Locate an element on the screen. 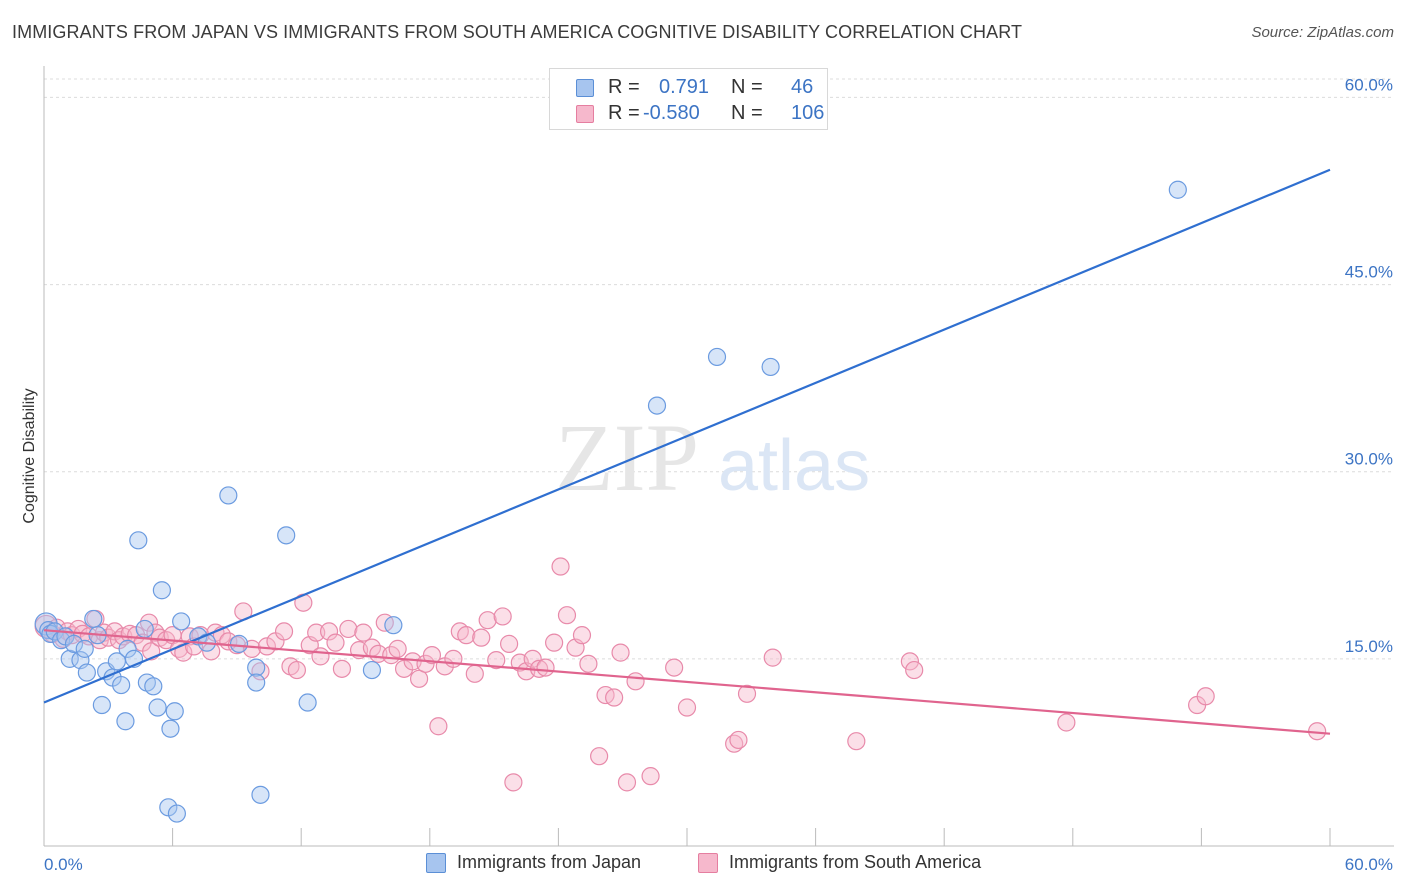 The width and height of the screenshot is (1406, 892). source-label: Source: ZipAtlas.com is located at coordinates (1322, 32).